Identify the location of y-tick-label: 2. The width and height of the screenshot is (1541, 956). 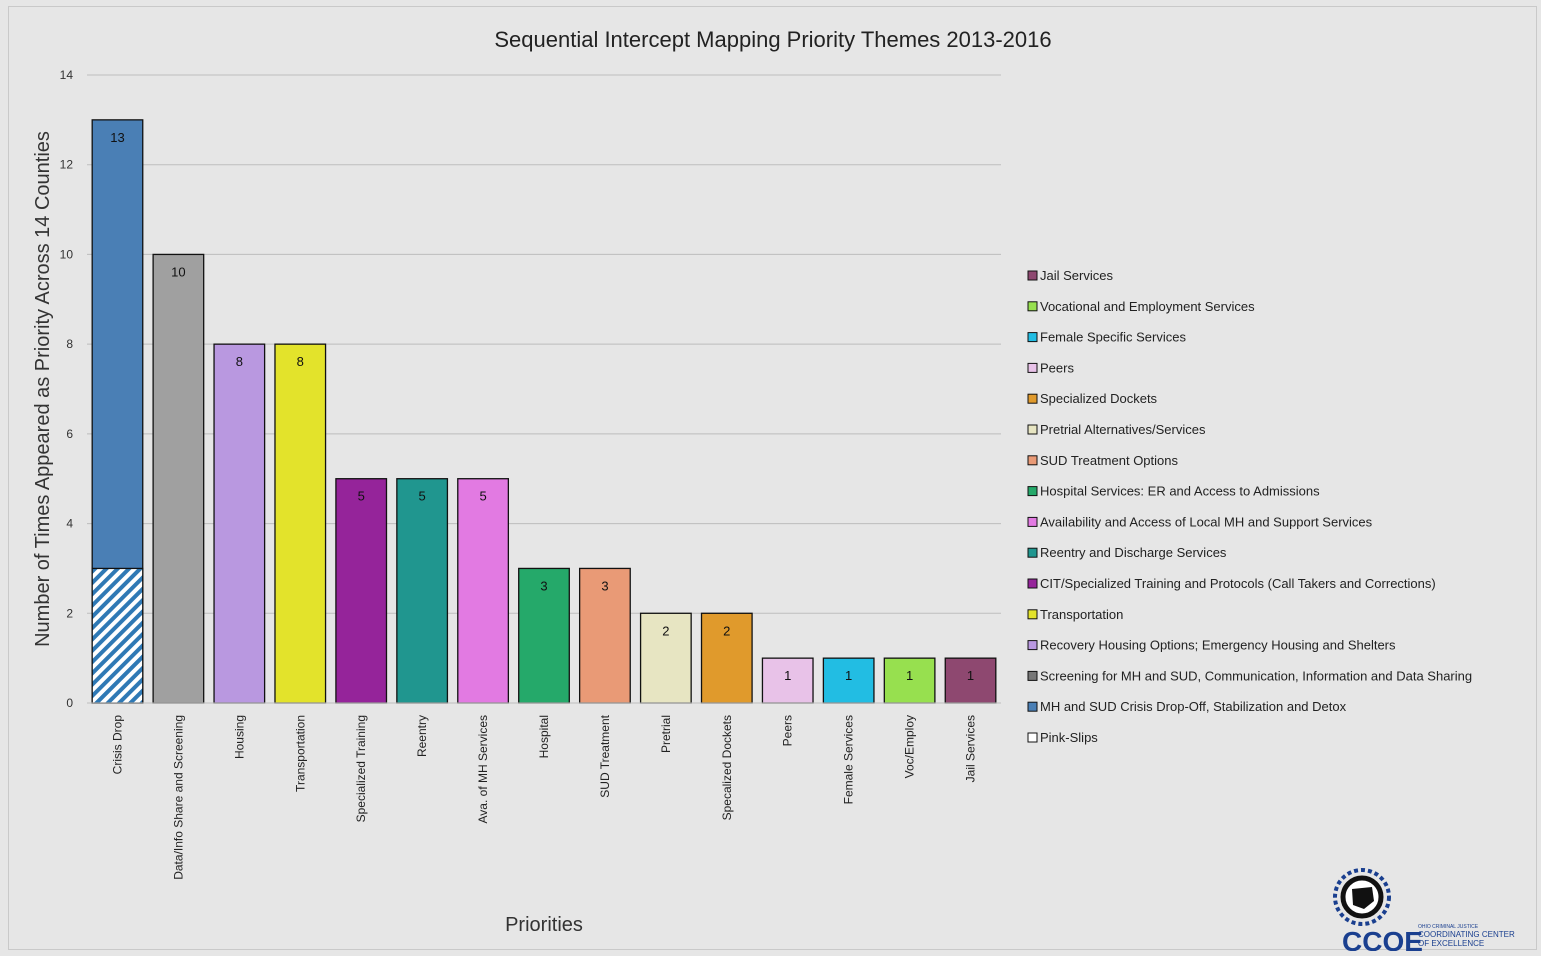
(69, 613).